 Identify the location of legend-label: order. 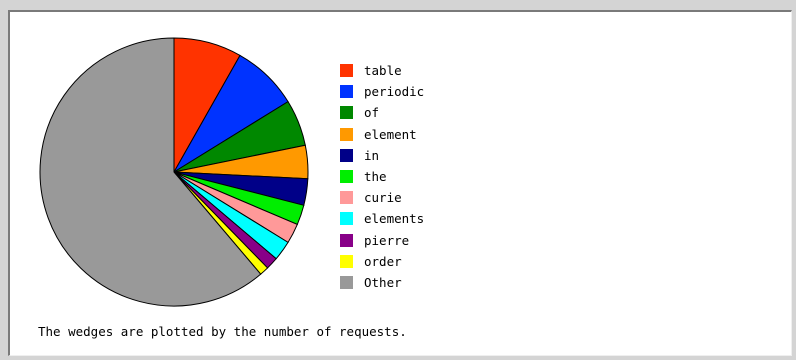
(383, 261).